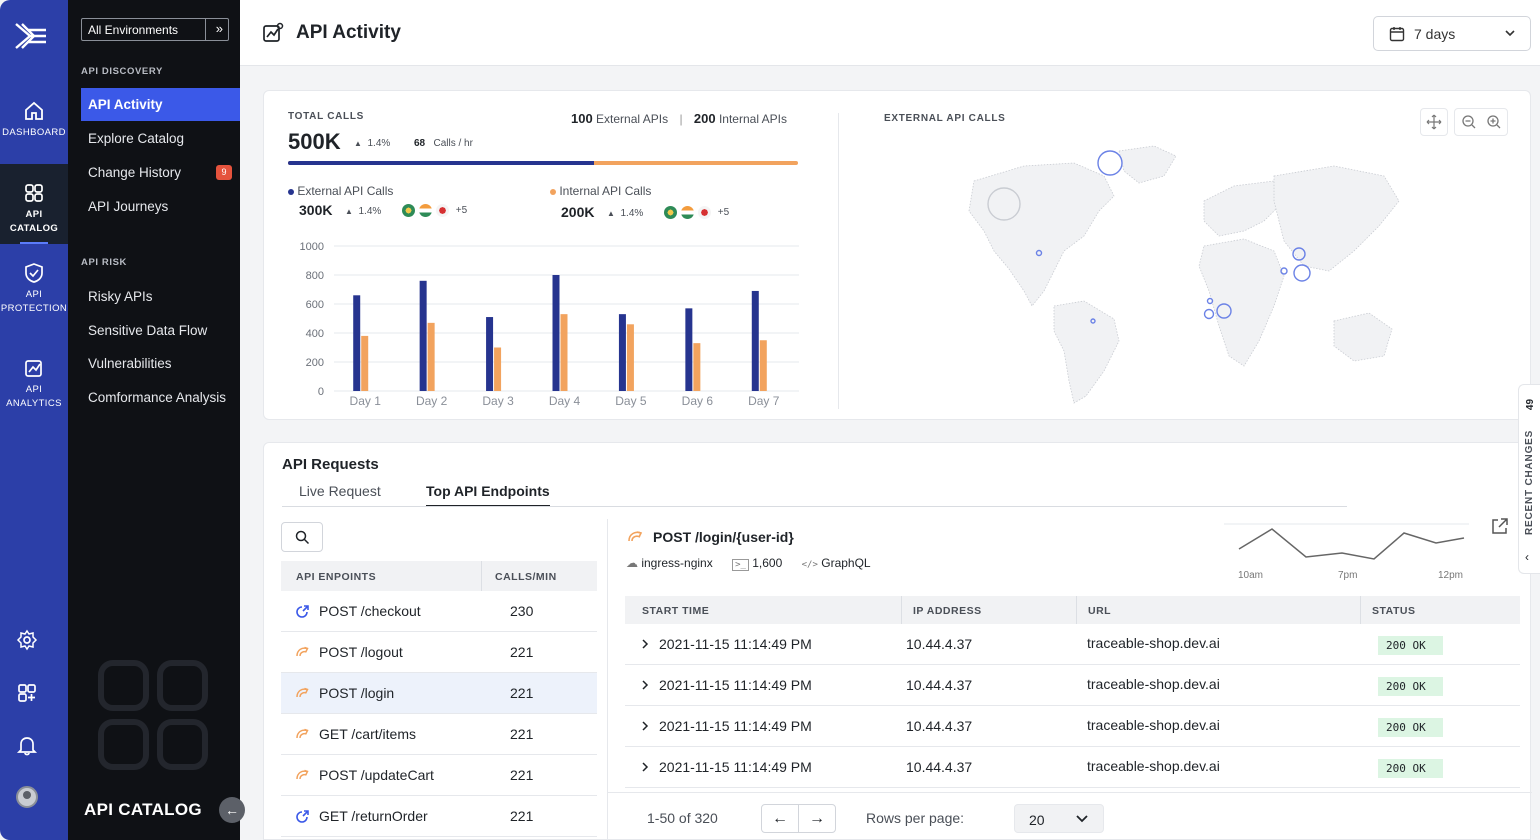 Image resolution: width=1540 pixels, height=840 pixels. What do you see at coordinates (330, 464) in the screenshot?
I see `requests-title: API Requests` at bounding box center [330, 464].